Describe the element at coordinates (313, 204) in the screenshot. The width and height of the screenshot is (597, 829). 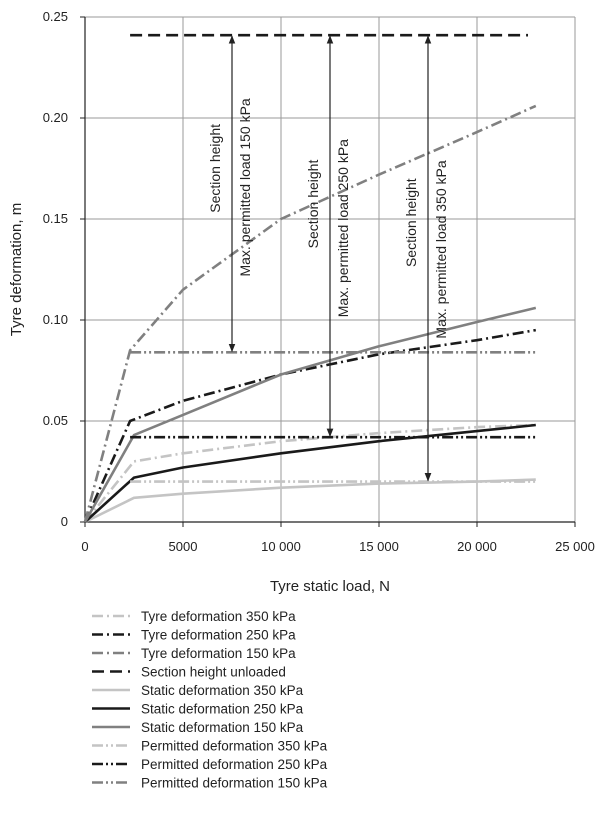
I see `annotation-section-height-1: Section height` at that location.